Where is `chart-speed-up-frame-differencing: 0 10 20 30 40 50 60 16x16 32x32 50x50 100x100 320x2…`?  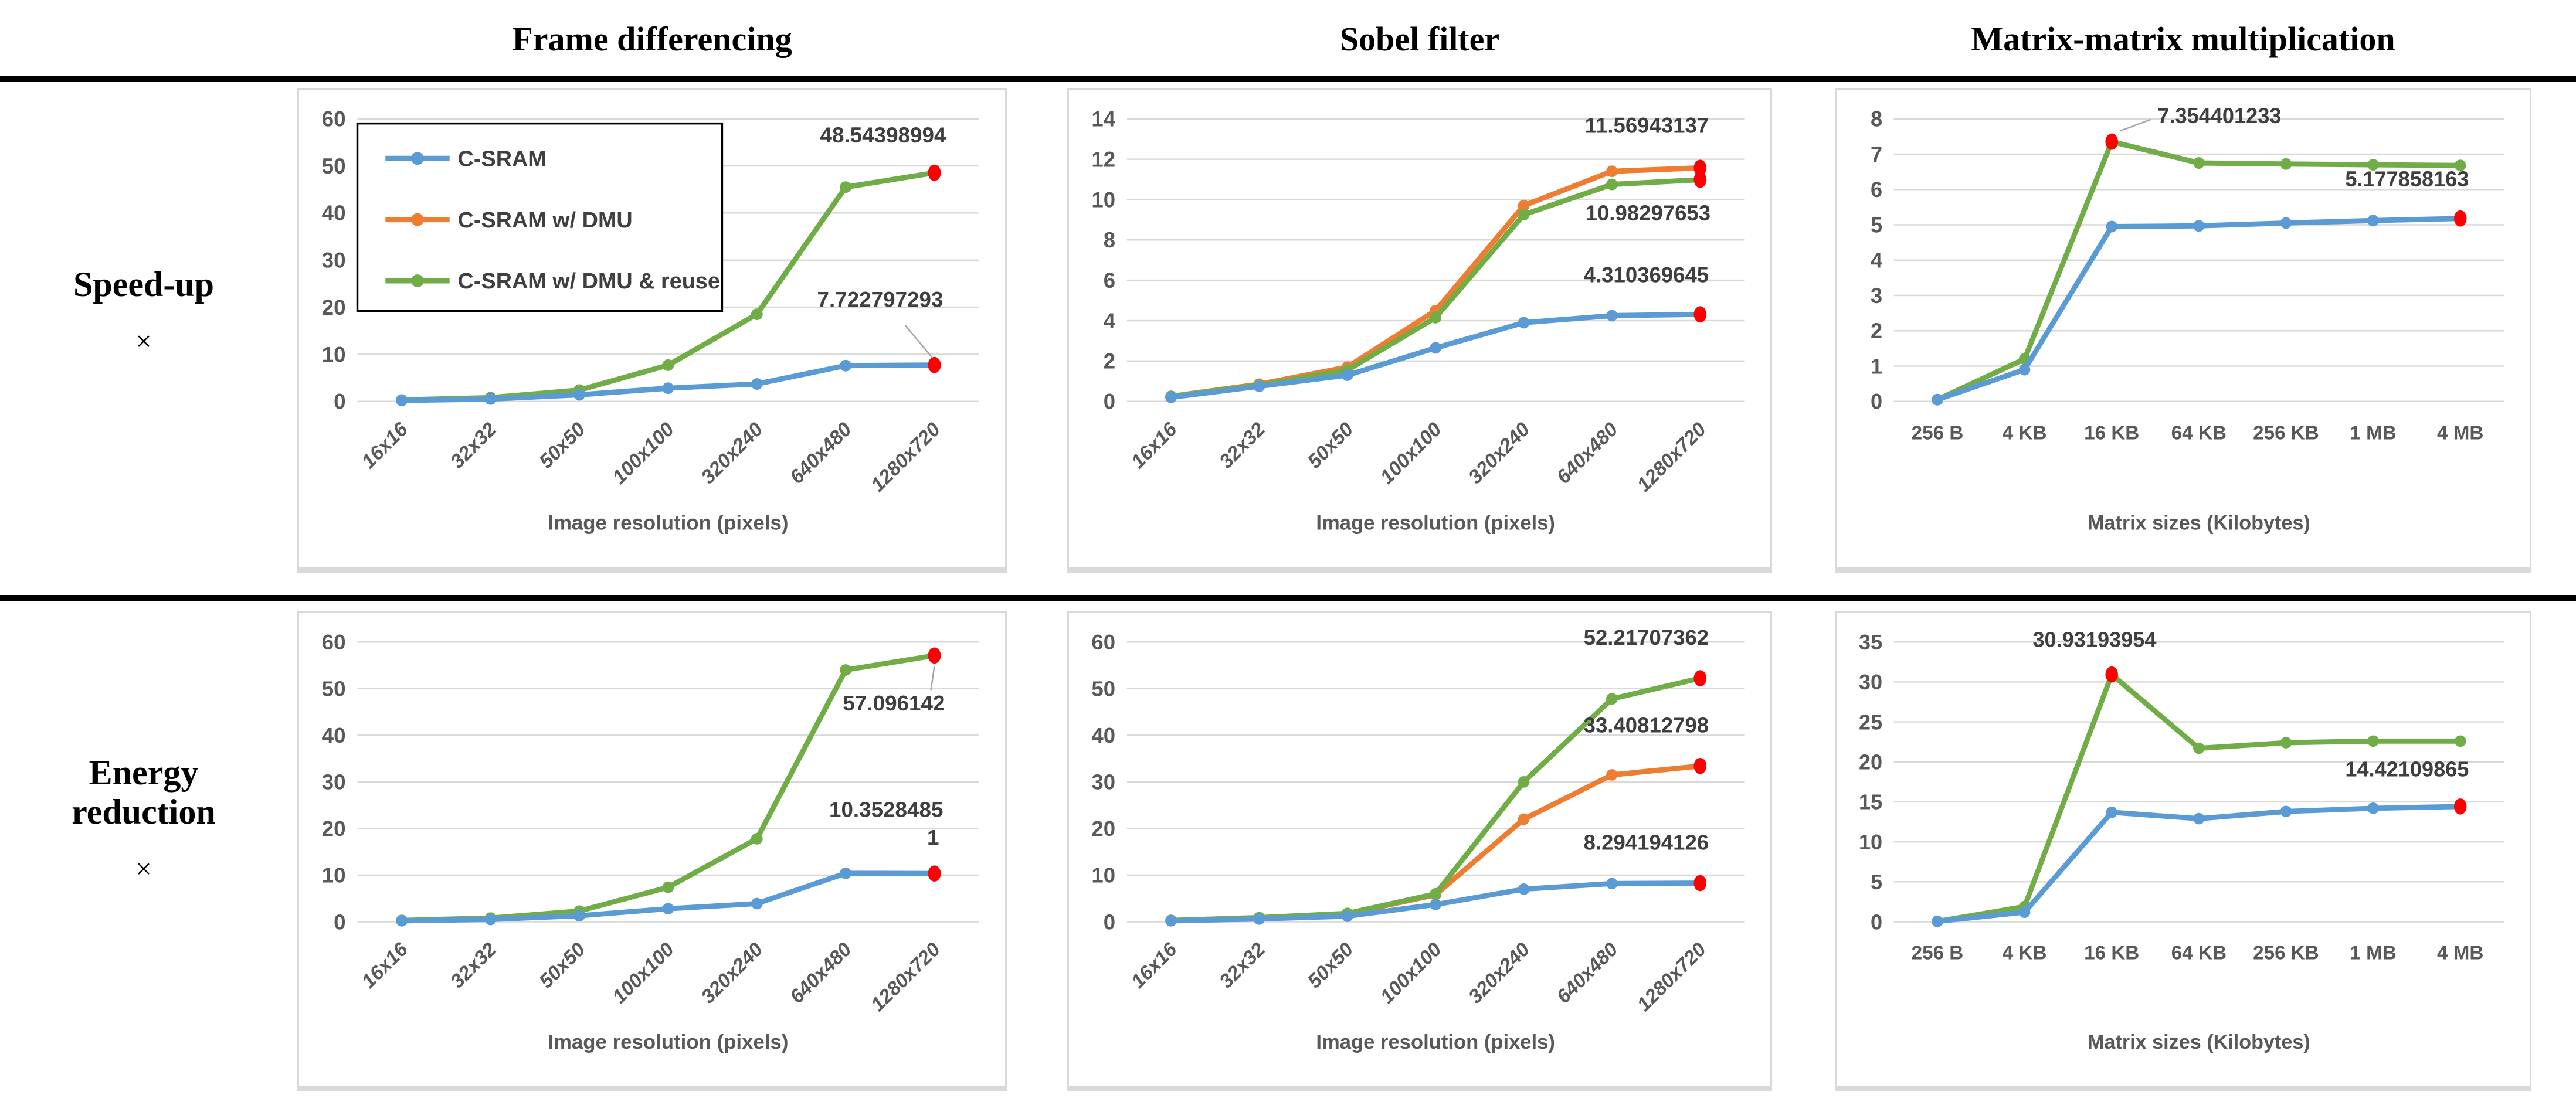 chart-speed-up-frame-differencing: 0 10 20 30 40 50 60 16x16 32x32 50x50 100x100 320x2… is located at coordinates (652, 330).